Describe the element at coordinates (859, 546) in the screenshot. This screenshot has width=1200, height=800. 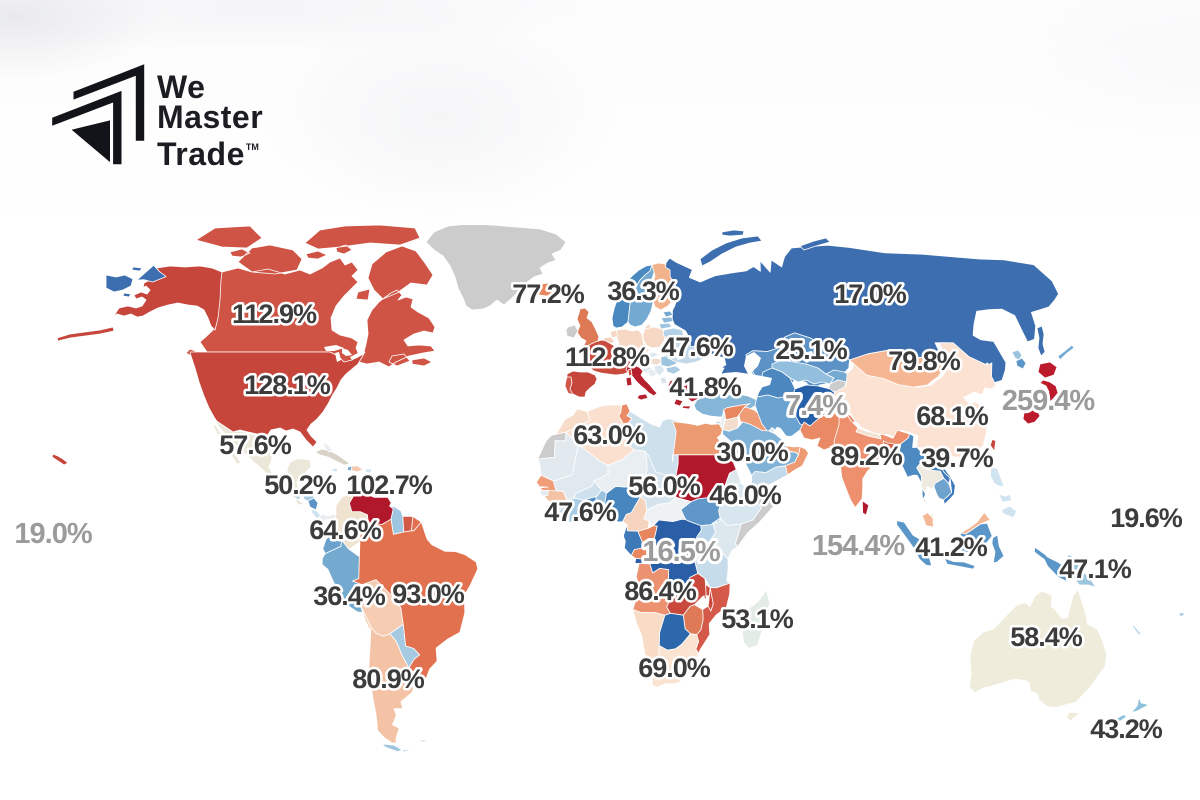
I see `svg-text: 154.4%` at that location.